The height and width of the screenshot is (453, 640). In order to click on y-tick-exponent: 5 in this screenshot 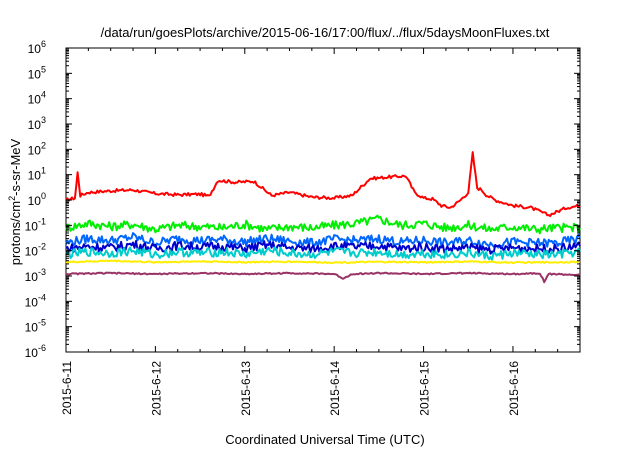, I will do `click(43, 69)`.